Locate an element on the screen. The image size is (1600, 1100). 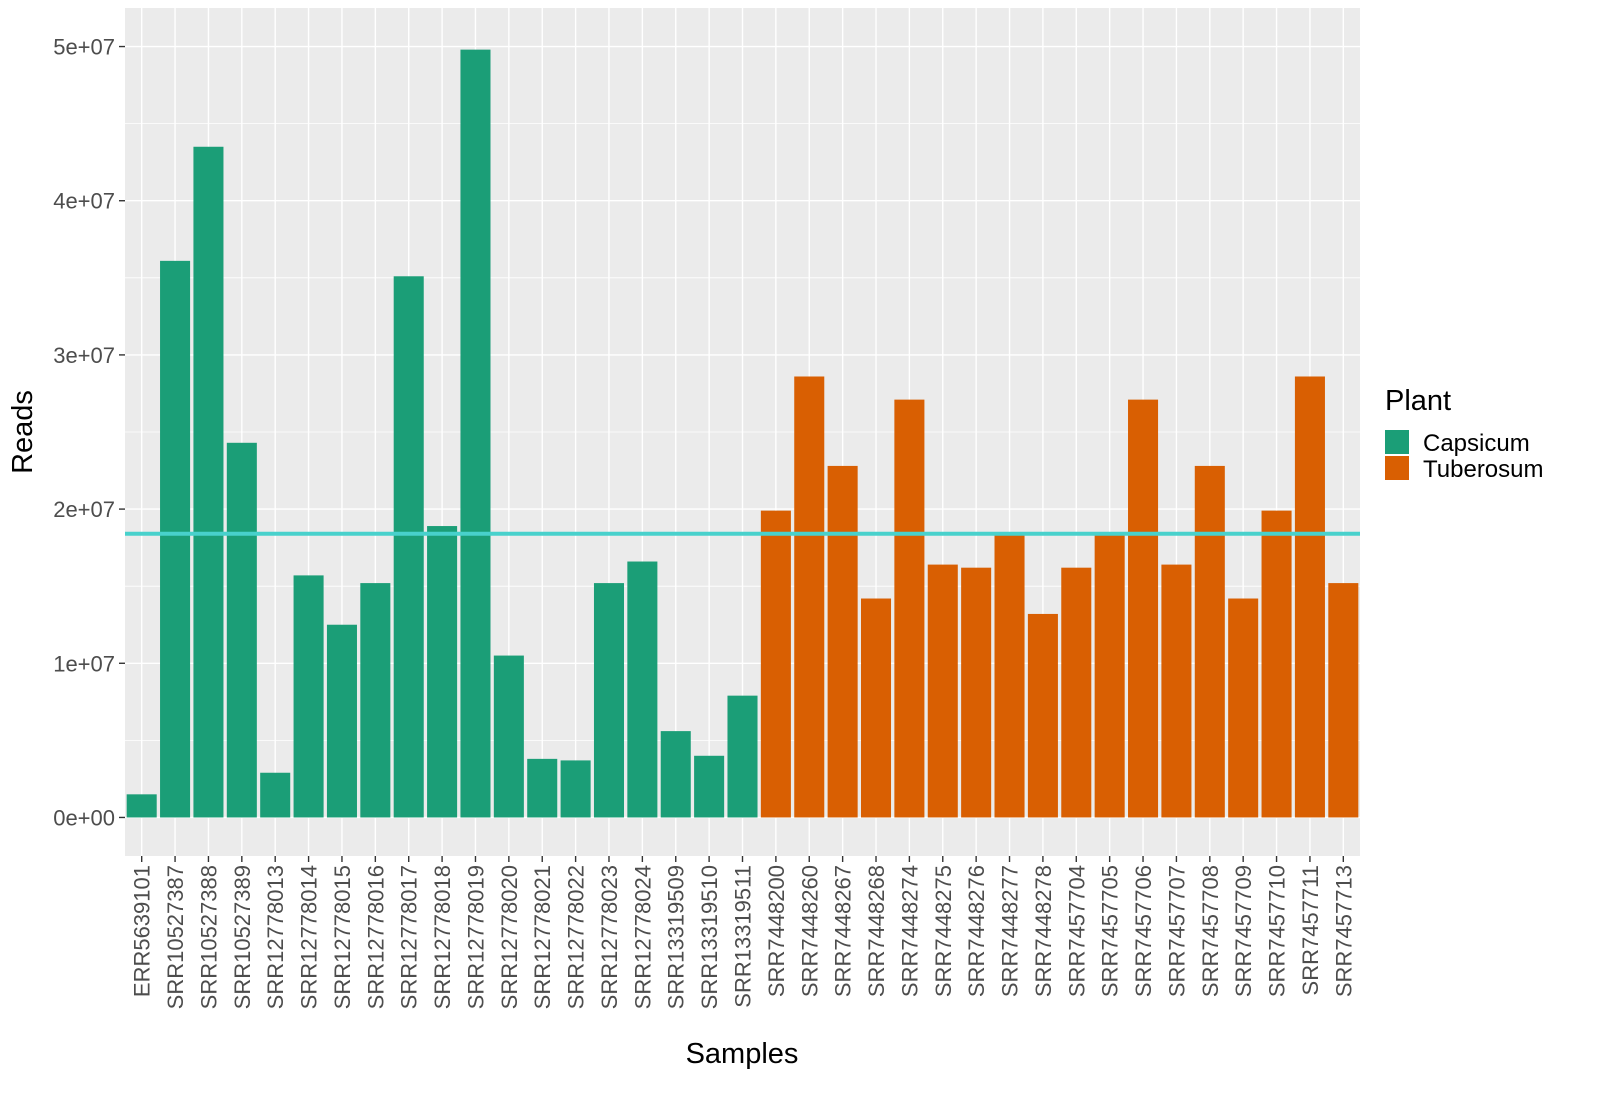
legend-key-capsicum is located at coordinates (1397, 442).